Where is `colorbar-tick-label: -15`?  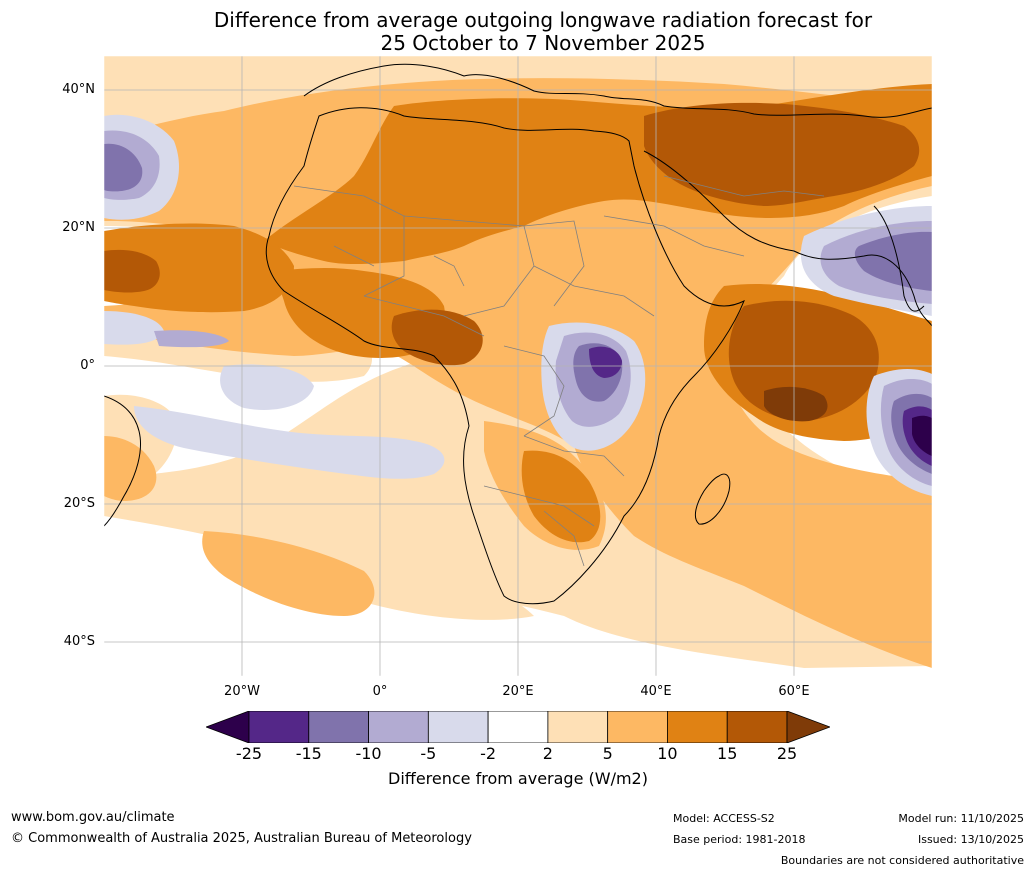 colorbar-tick-label: -15 is located at coordinates (308, 753).